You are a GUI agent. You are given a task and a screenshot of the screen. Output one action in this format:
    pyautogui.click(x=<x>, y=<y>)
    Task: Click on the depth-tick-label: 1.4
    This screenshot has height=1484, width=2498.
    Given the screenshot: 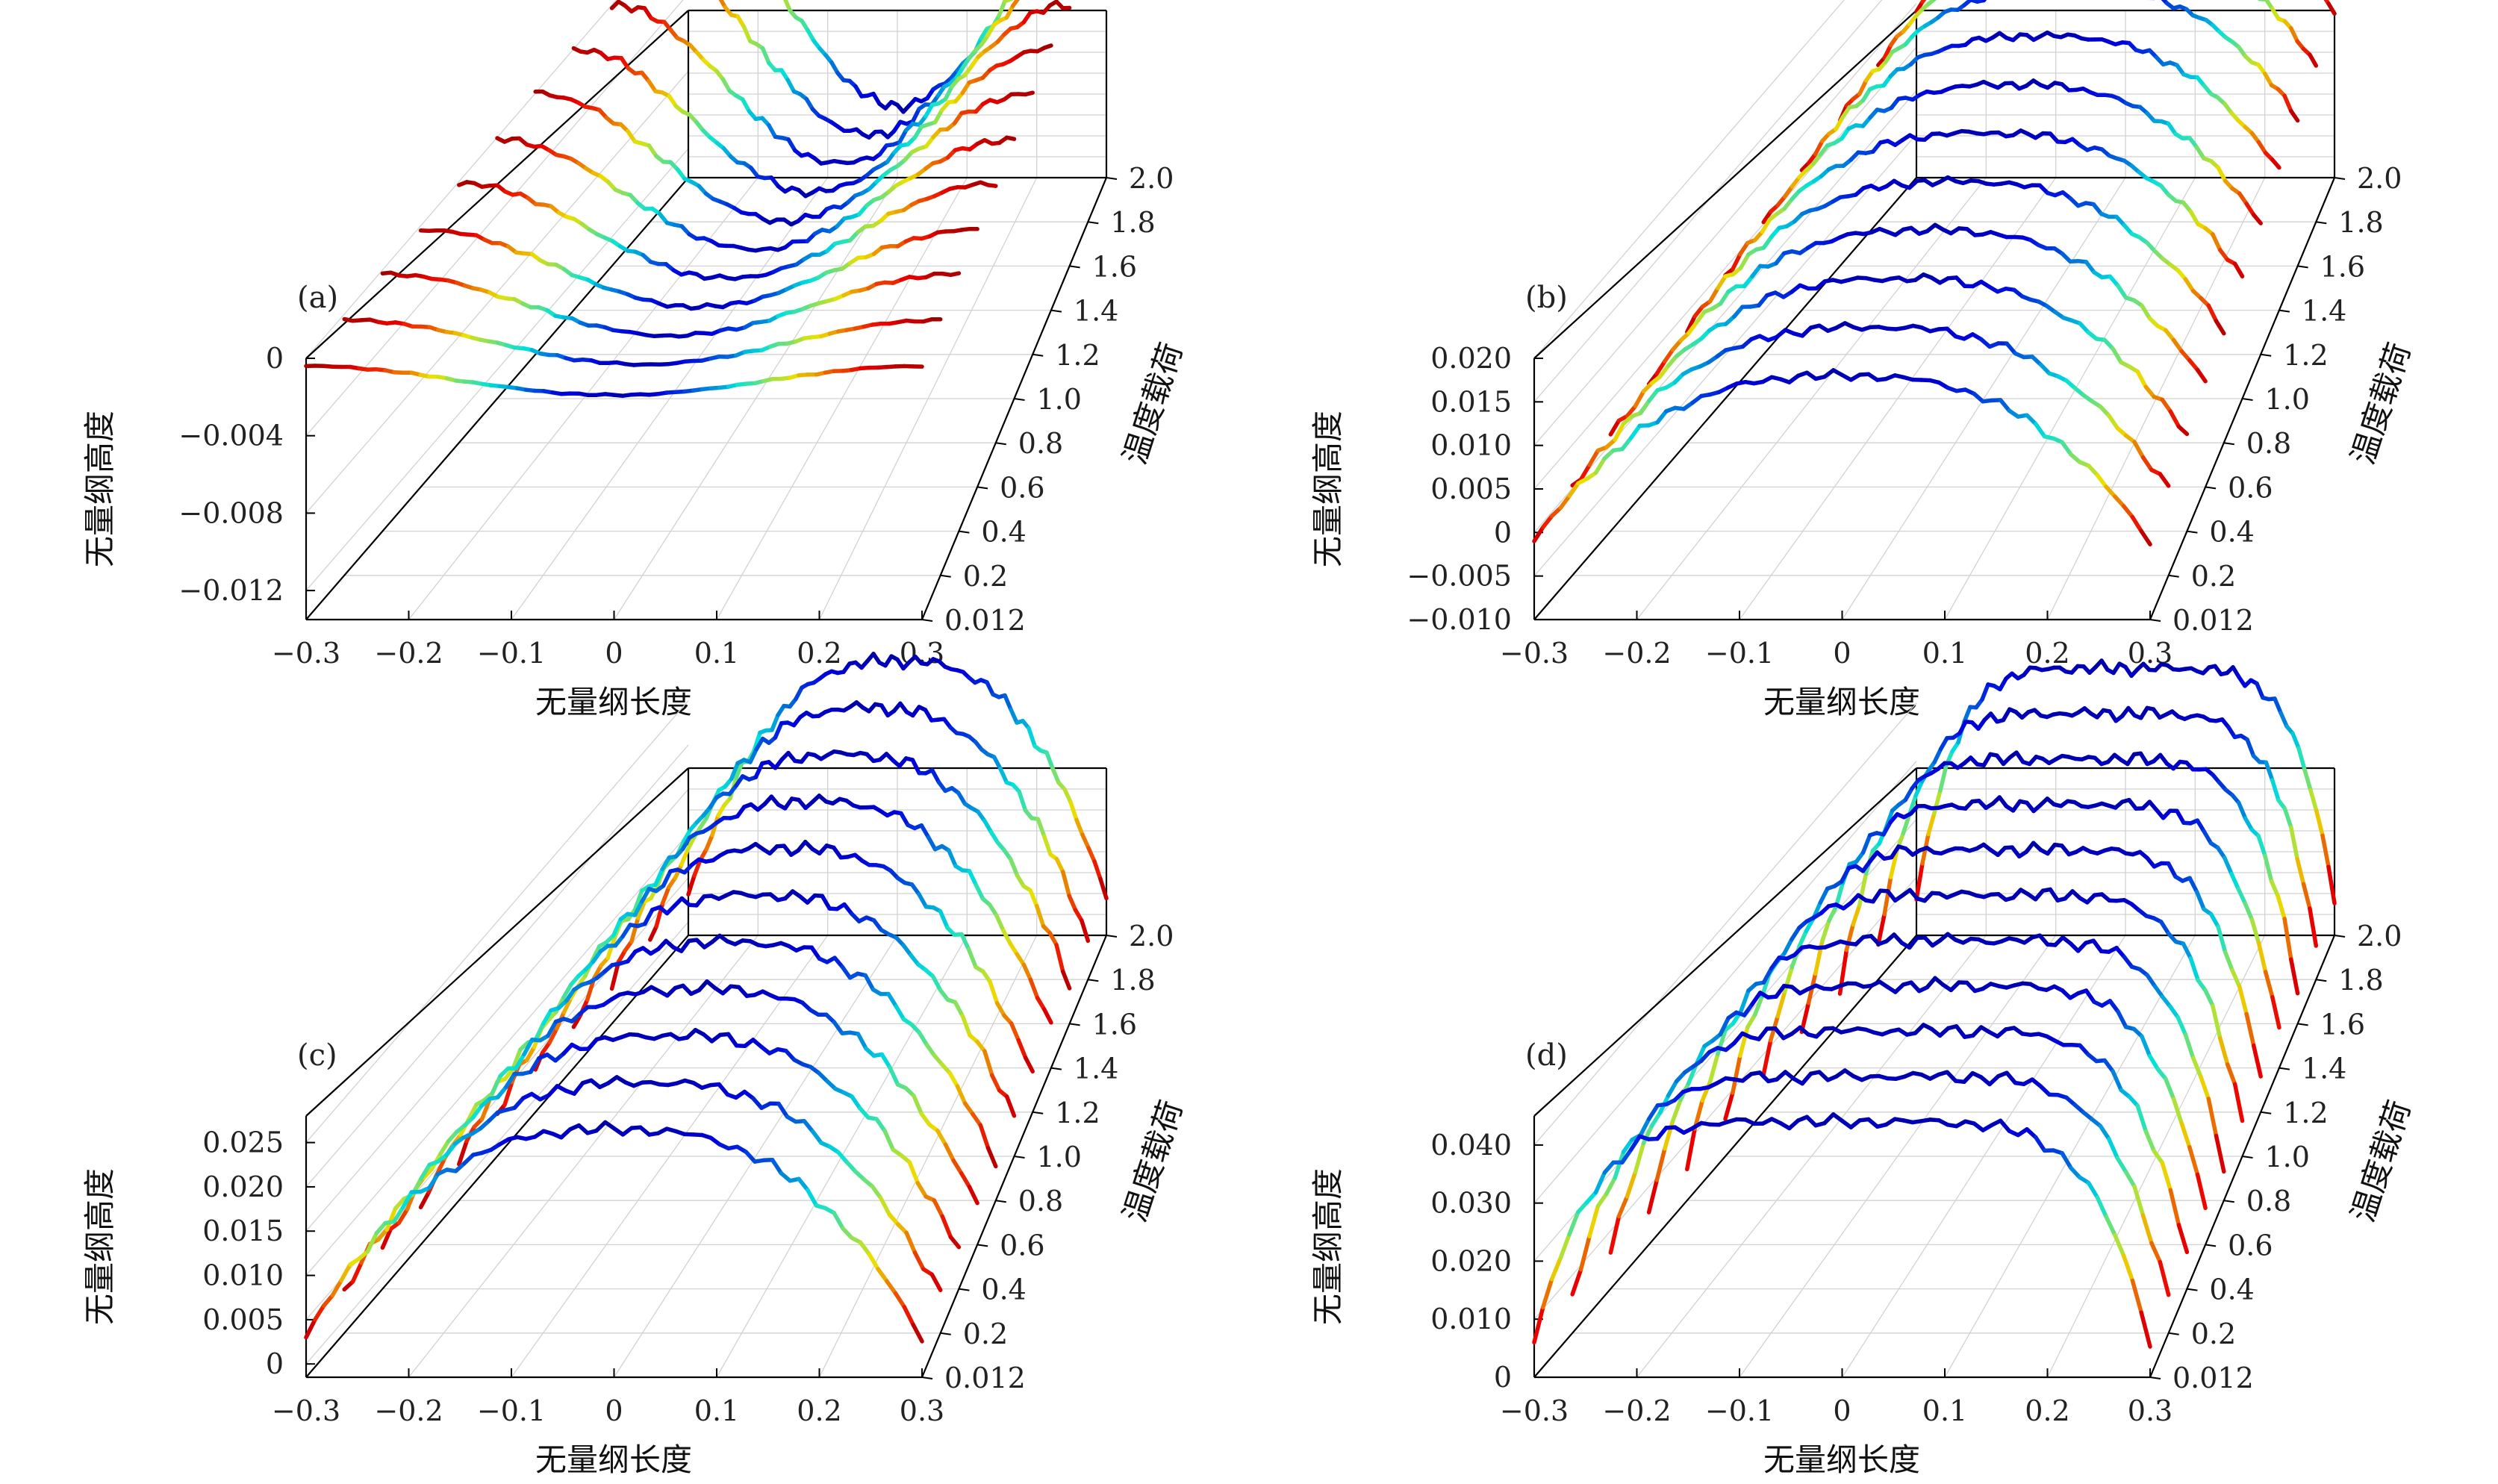 What is the action you would take?
    pyautogui.click(x=2324, y=1069)
    